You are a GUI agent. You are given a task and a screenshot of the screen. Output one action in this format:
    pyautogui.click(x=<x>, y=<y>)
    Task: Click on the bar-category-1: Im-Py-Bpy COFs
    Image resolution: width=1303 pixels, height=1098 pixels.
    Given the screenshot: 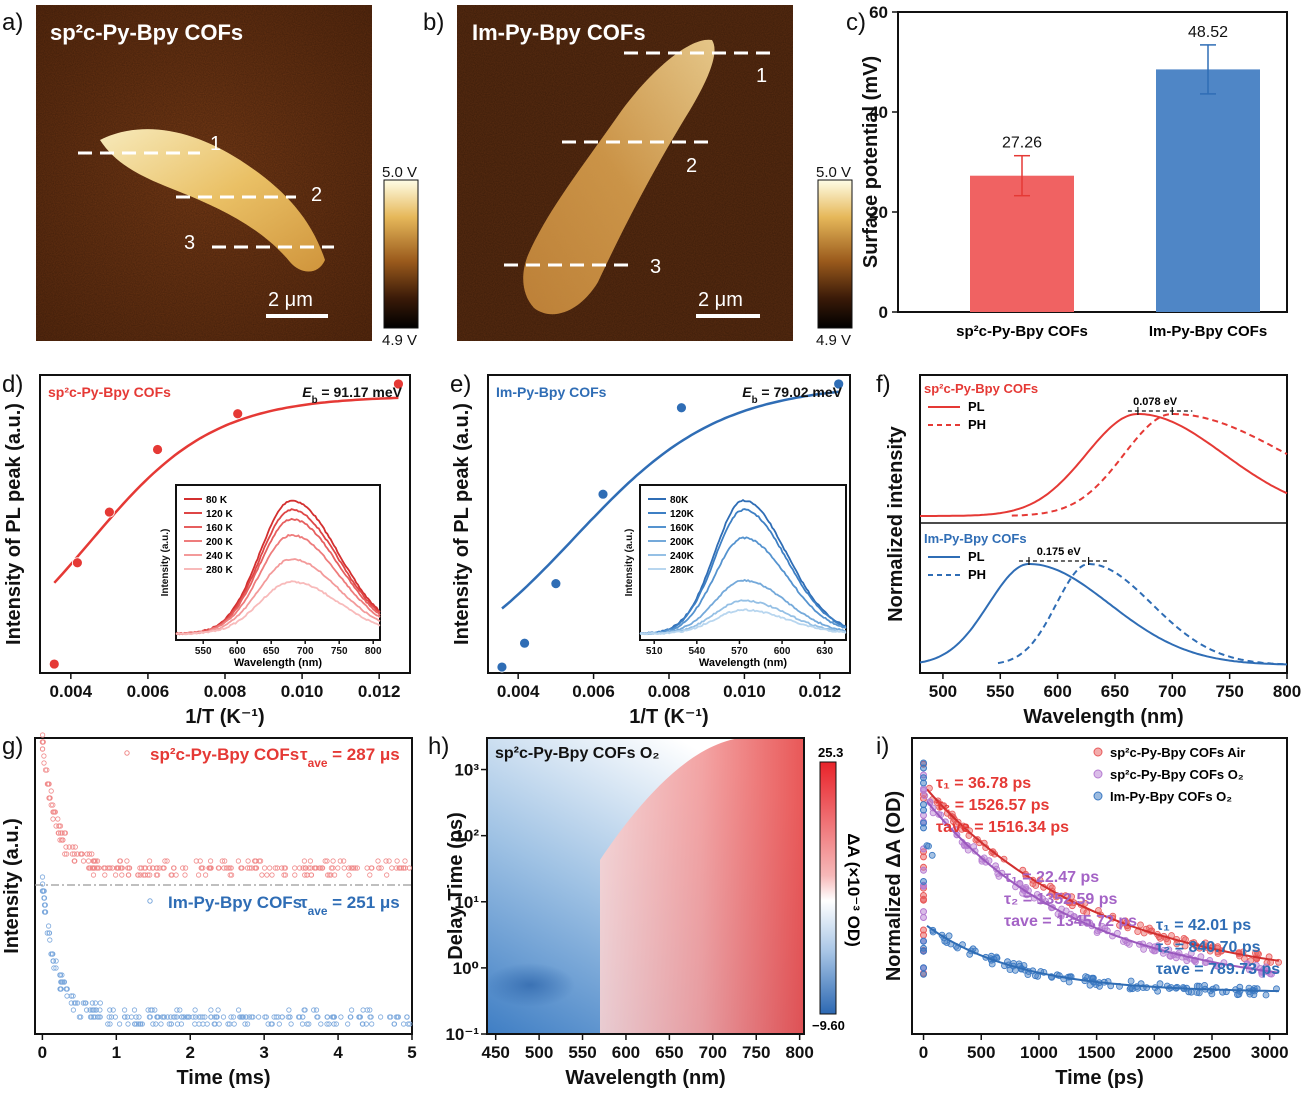 What is the action you would take?
    pyautogui.click(x=1208, y=331)
    